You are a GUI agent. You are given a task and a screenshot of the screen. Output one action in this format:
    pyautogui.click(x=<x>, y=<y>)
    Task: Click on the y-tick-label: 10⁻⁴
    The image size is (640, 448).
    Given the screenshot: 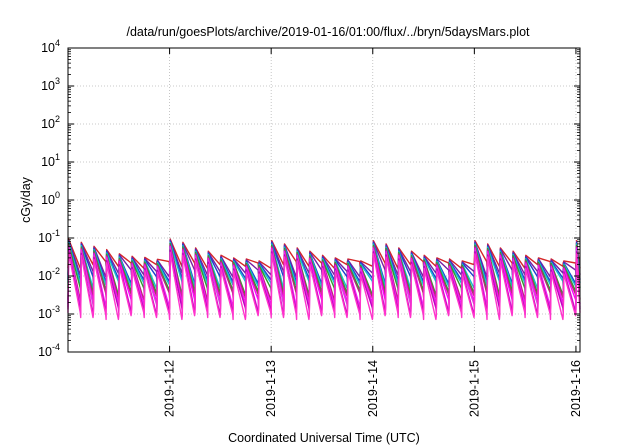 What is the action you would take?
    pyautogui.click(x=49, y=350)
    